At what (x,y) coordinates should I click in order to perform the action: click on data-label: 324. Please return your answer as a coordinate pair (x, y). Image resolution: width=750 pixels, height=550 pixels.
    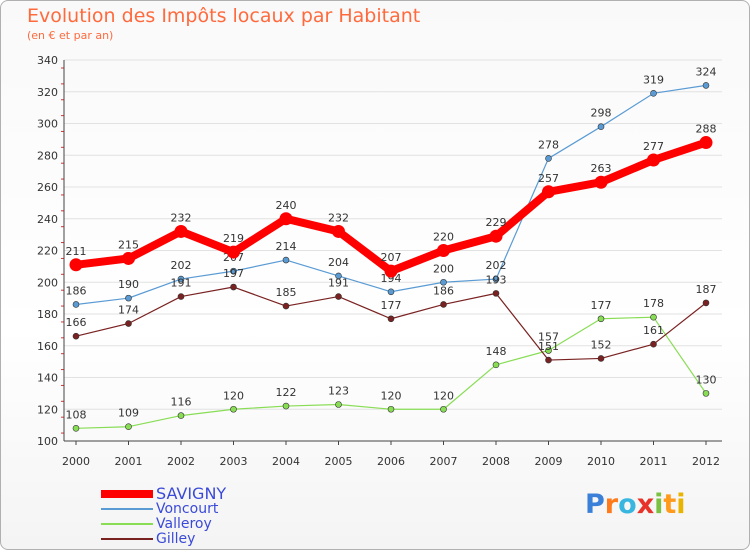
    Looking at the image, I should click on (706, 71).